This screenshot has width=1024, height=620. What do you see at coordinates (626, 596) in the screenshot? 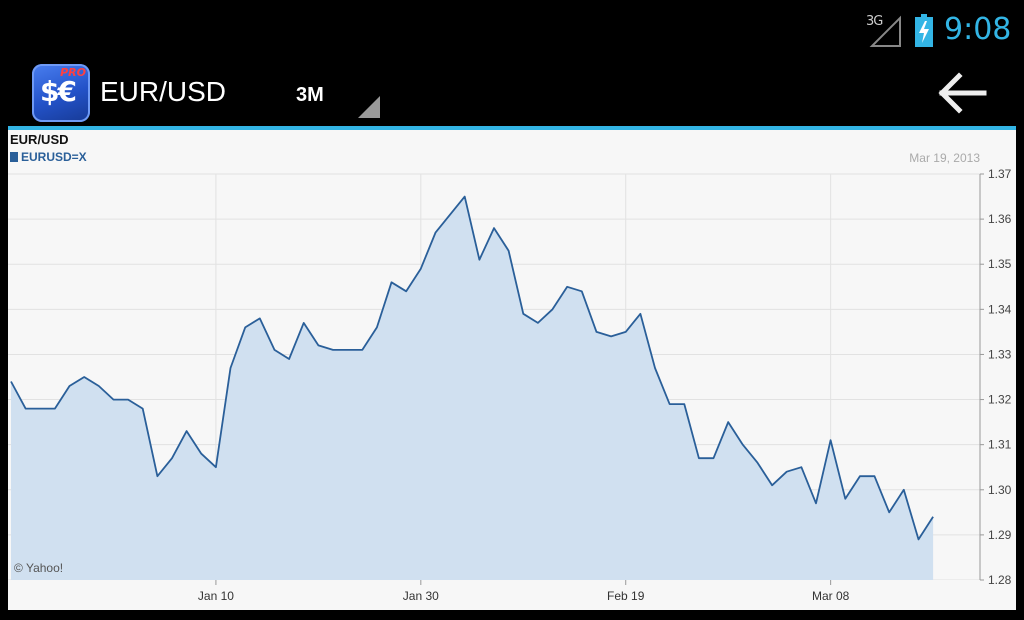
I see `x-tick-label: Feb 19` at bounding box center [626, 596].